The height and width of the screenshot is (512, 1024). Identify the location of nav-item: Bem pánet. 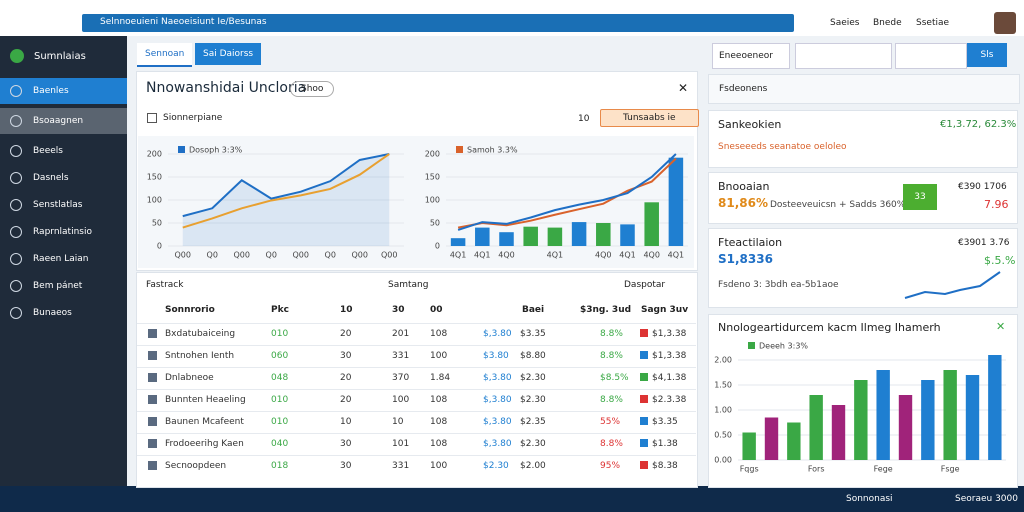
(58, 286).